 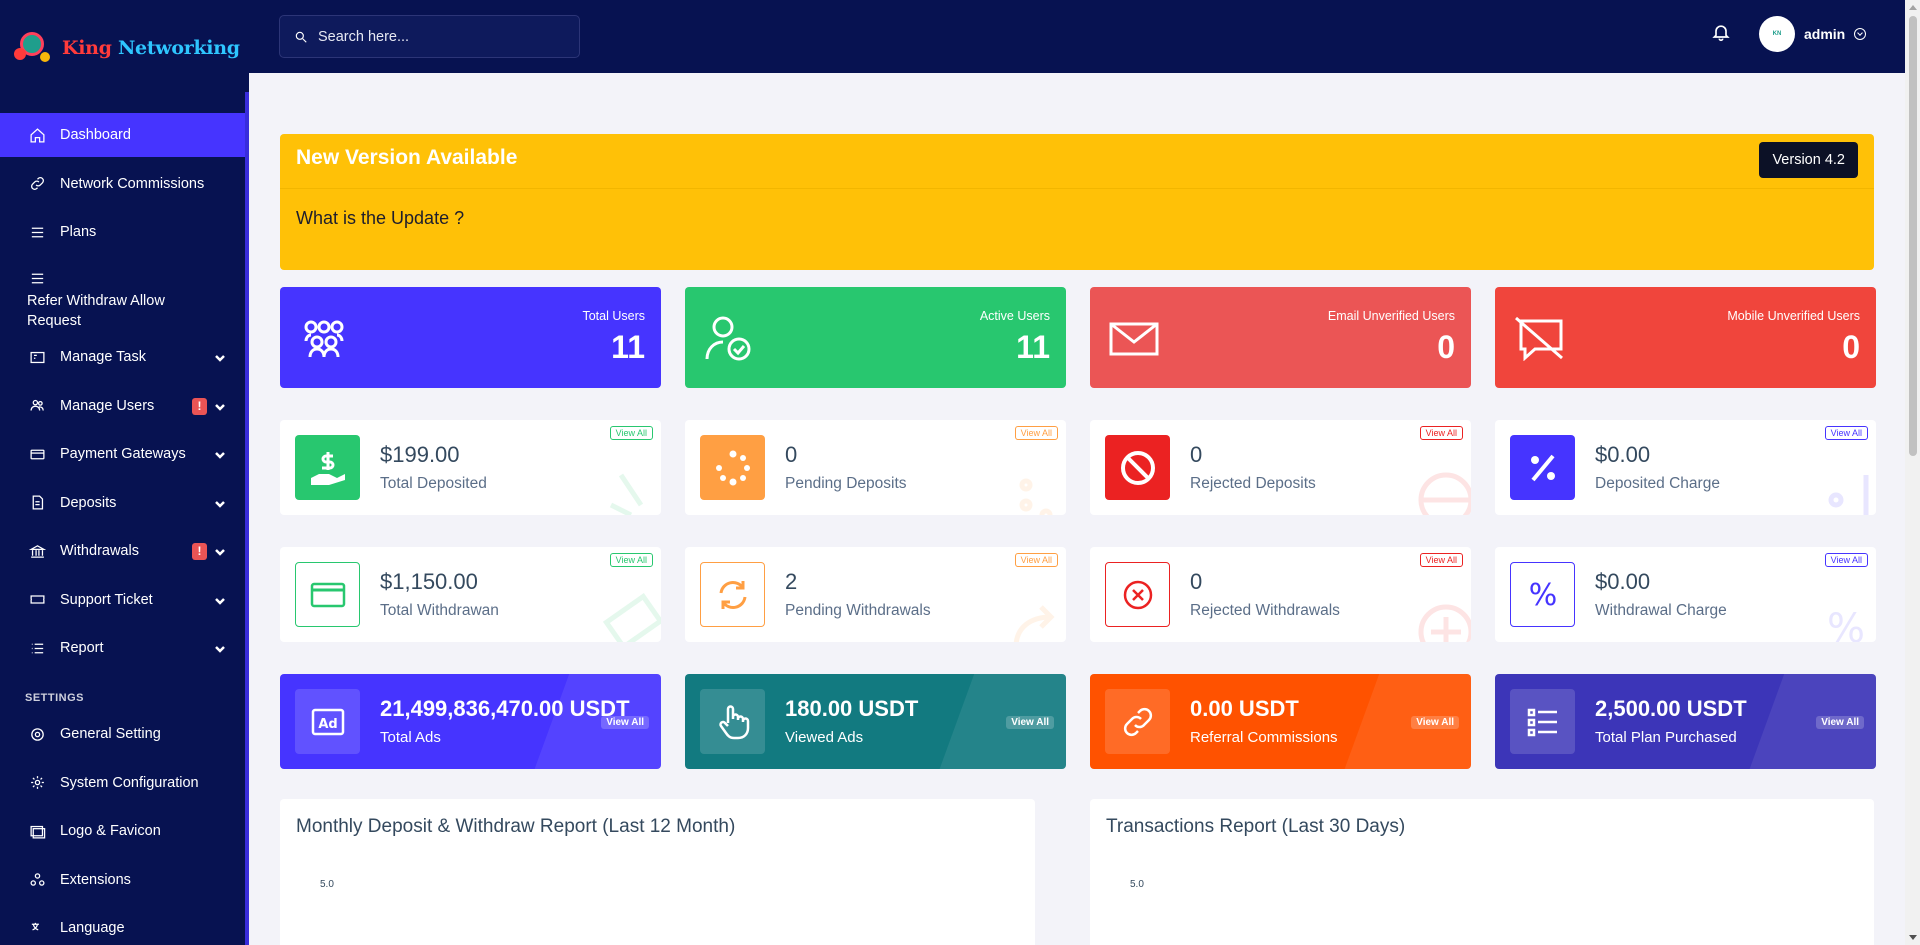 What do you see at coordinates (55, 698) in the screenshot?
I see `settings-section-title: SETTINGS` at bounding box center [55, 698].